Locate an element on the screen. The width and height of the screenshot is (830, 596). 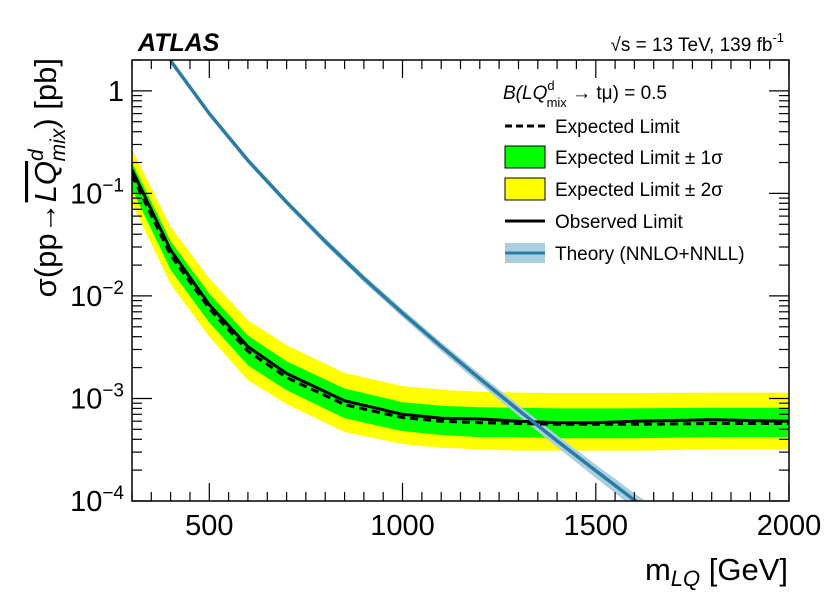
y-axis-title-lq-bar: LQ is located at coordinates (45, 181).